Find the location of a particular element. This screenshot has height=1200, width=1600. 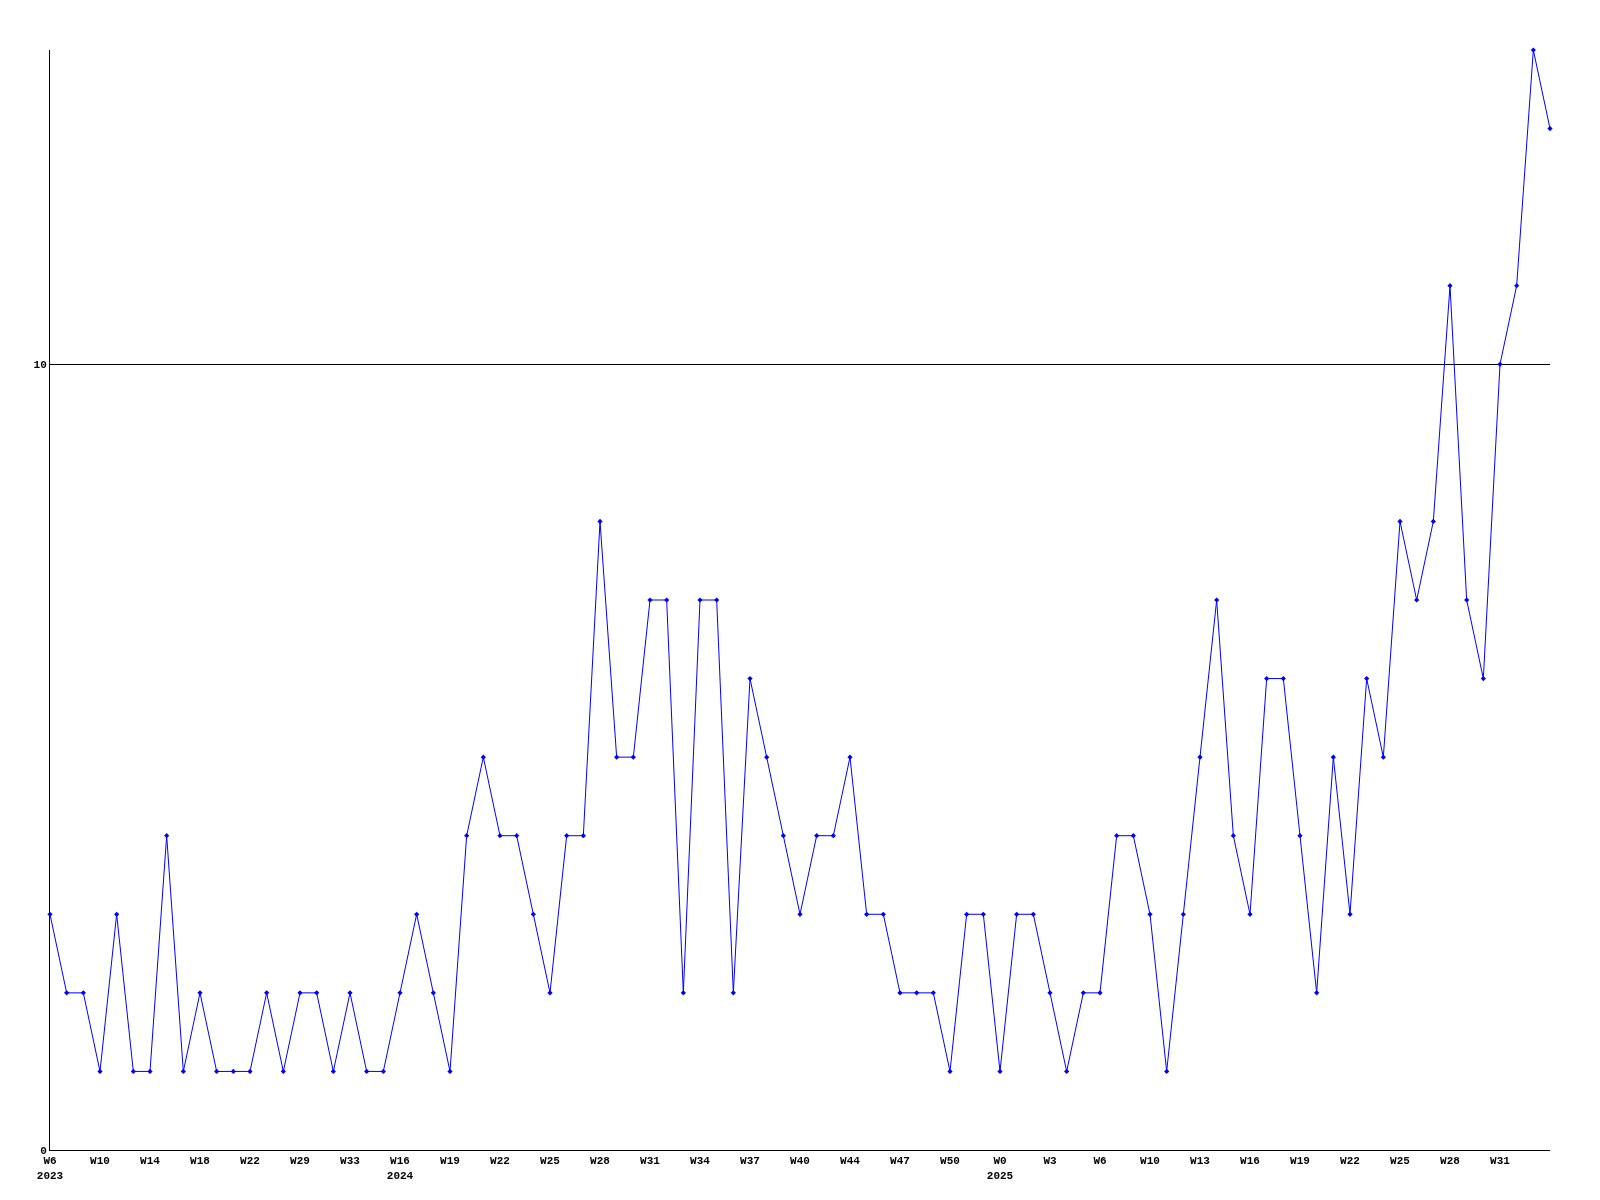

x-tick-label: W6 2023 is located at coordinates (50, 1168).